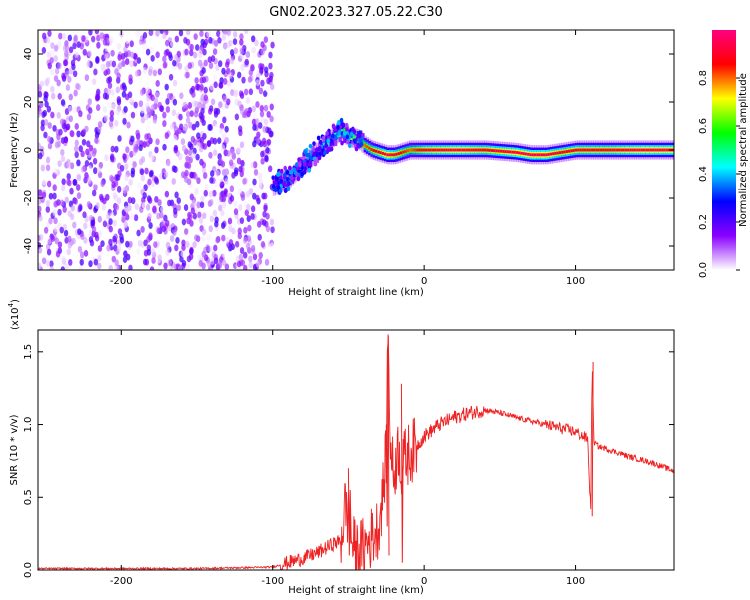  Describe the element at coordinates (15, 301) in the screenshot. I see `snr-multiplier-suffix: )` at that location.